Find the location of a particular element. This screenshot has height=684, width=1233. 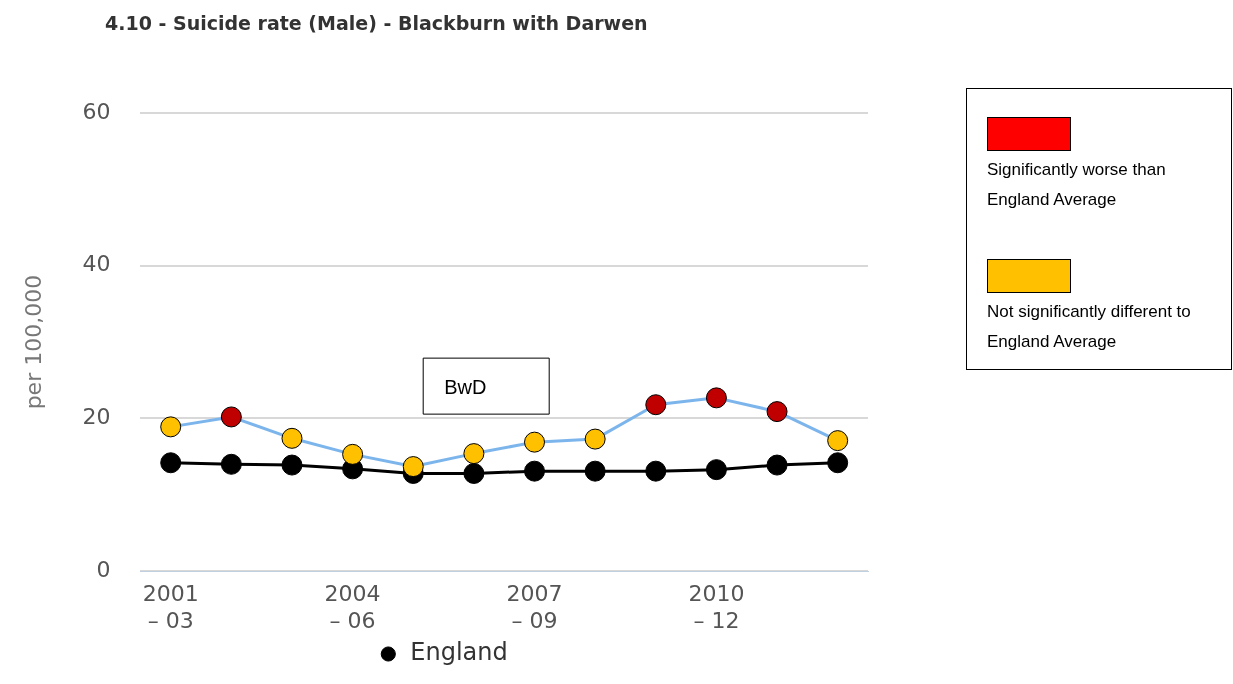

text: Not significantly different to England Average is located at coordinates (1089, 327).